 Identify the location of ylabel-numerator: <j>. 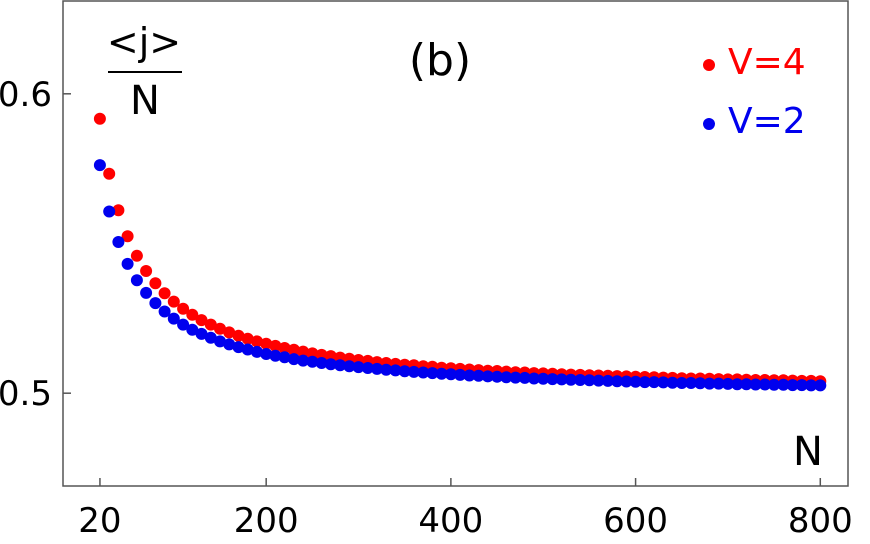
(144, 42).